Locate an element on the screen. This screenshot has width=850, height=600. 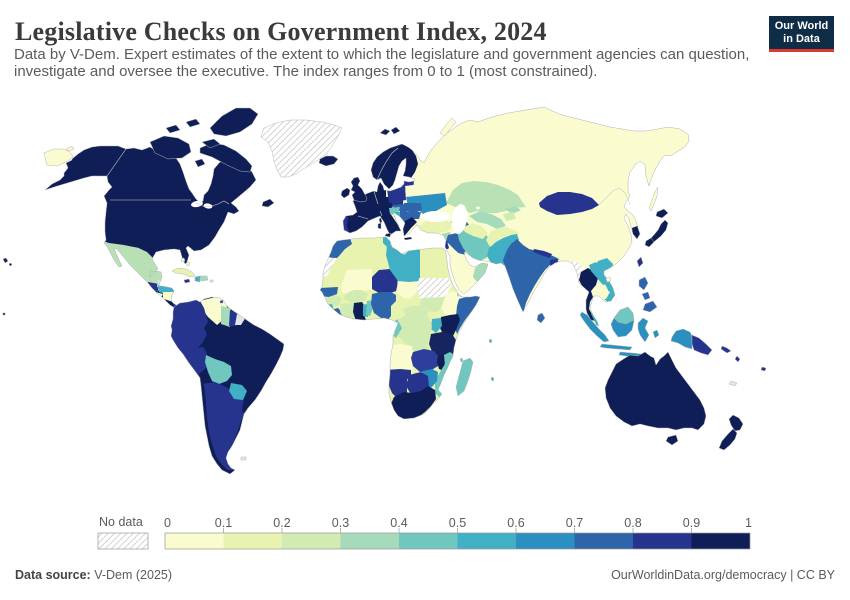
svg-text: 0.7 is located at coordinates (574, 523).